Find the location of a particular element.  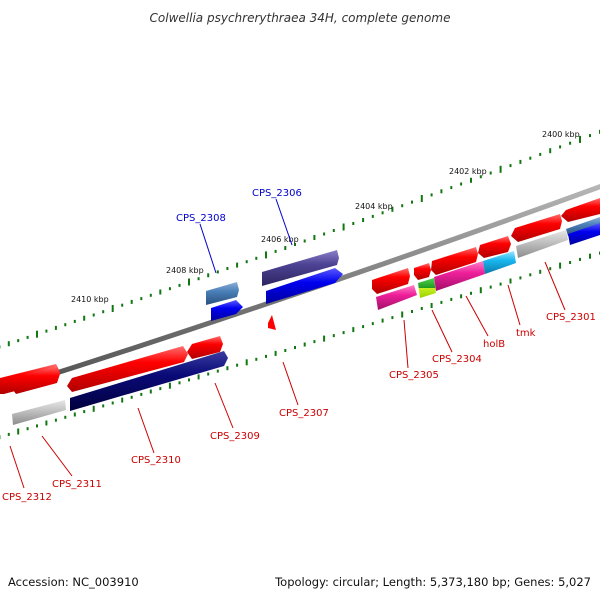

gene-label-tmk: tmk is located at coordinates (526, 333).